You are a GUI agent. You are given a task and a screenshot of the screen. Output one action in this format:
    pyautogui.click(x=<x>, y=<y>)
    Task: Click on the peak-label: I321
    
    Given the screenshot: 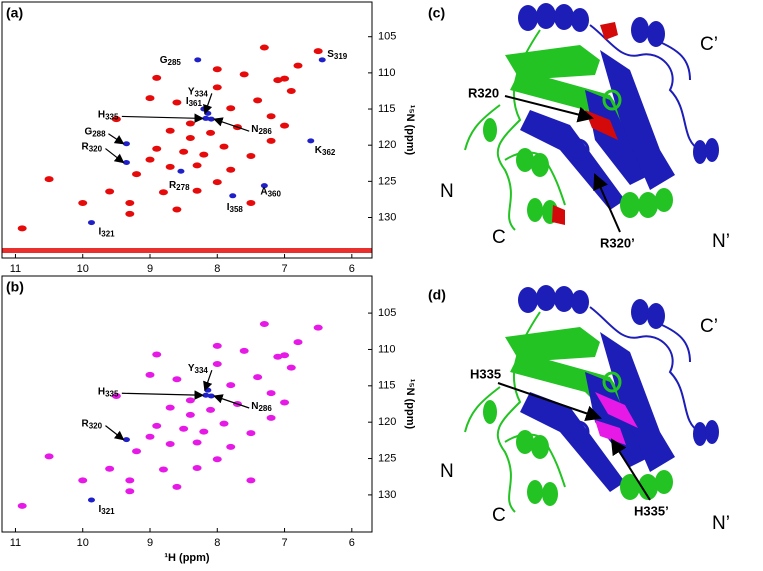 What is the action you would take?
    pyautogui.click(x=106, y=232)
    